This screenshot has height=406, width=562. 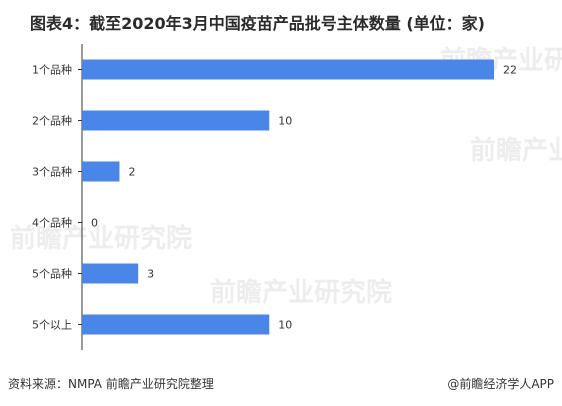 I want to click on chart-title: 图表4：截至2020年3月中国疫苗产品批号主体数量 (单位：家), so click(x=257, y=23).